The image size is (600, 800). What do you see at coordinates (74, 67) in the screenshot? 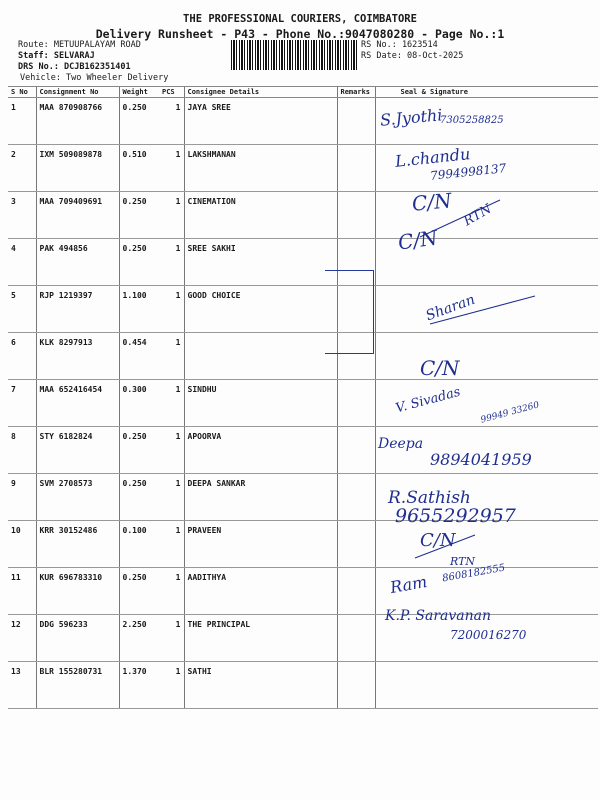
I see `drs-number: DRS No.: DCJB162351401` at bounding box center [74, 67].